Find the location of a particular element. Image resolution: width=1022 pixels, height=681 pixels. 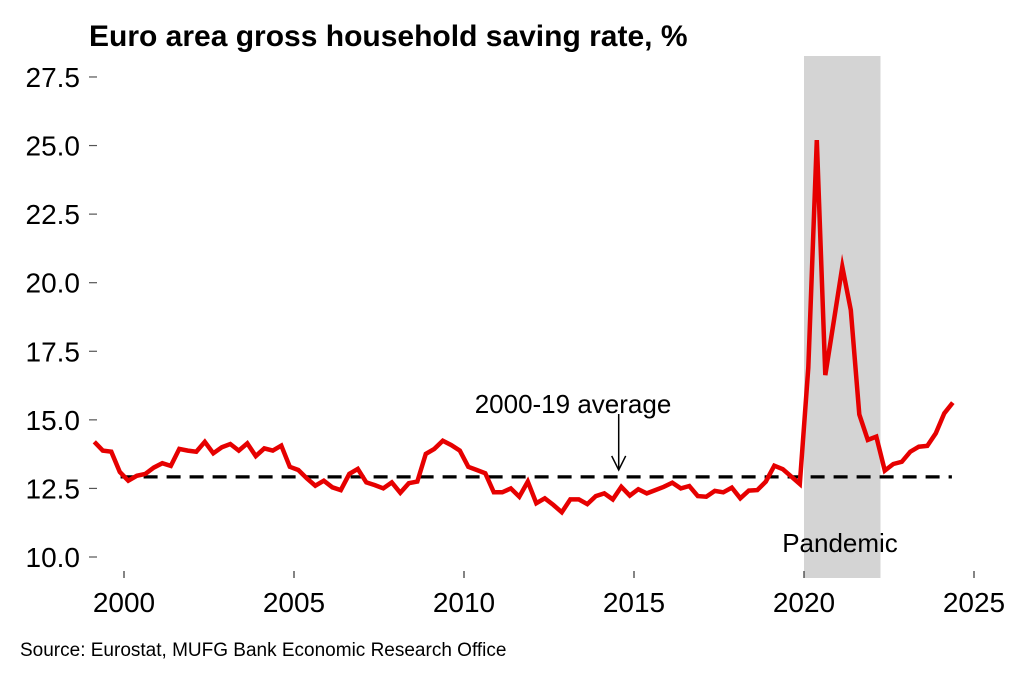

chart-title: Euro area gross household saving rate, % is located at coordinates (388, 36).